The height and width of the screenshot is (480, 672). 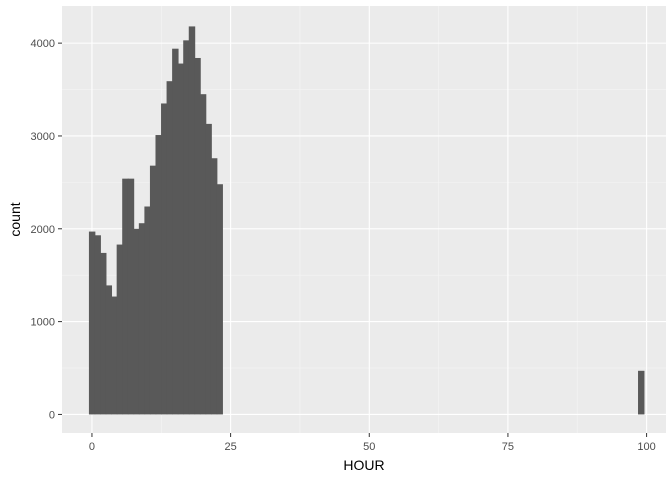 What do you see at coordinates (15, 219) in the screenshot?
I see `y-axis-title: count` at bounding box center [15, 219].